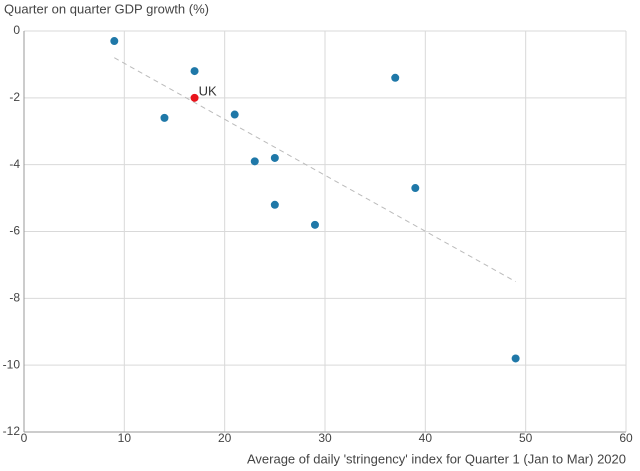 The width and height of the screenshot is (640, 471). What do you see at coordinates (125, 438) in the screenshot?
I see `x-tick-label: 10` at bounding box center [125, 438].